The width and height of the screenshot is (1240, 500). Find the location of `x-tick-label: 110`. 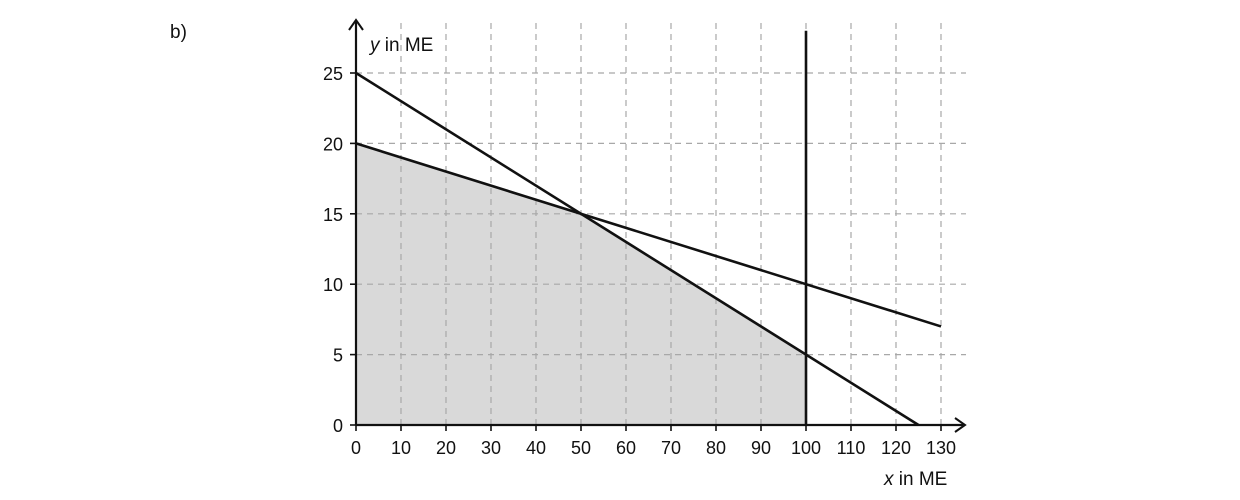

x-tick-label: 110 is located at coordinates (851, 448).